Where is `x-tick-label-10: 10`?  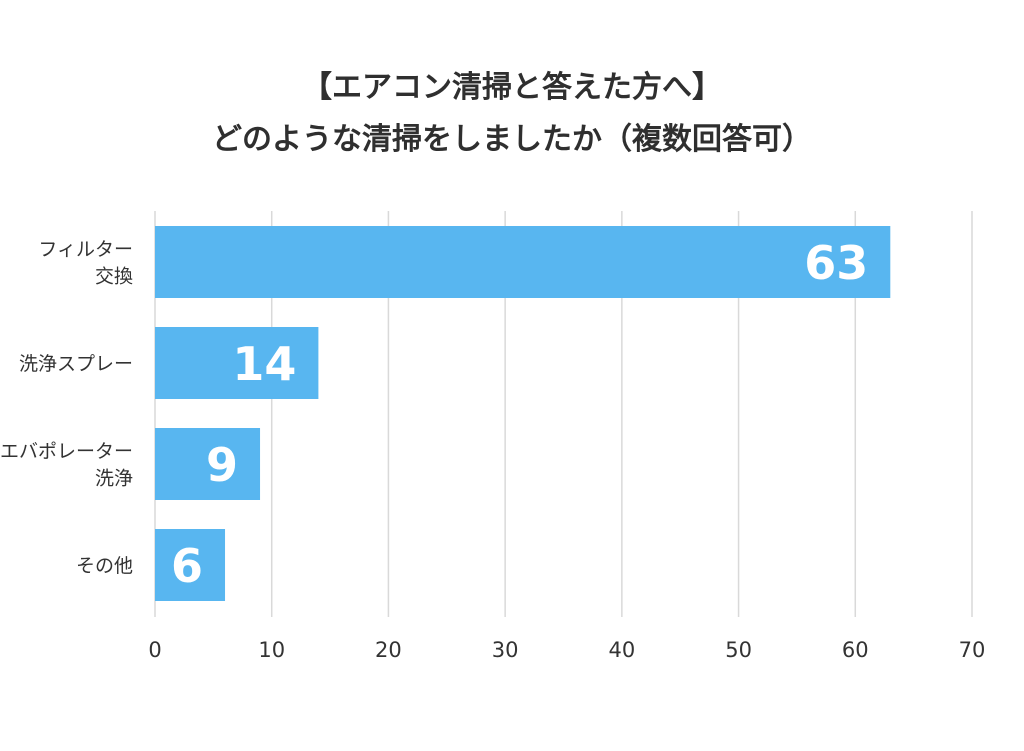
x-tick-label-10: 10 is located at coordinates (271, 650).